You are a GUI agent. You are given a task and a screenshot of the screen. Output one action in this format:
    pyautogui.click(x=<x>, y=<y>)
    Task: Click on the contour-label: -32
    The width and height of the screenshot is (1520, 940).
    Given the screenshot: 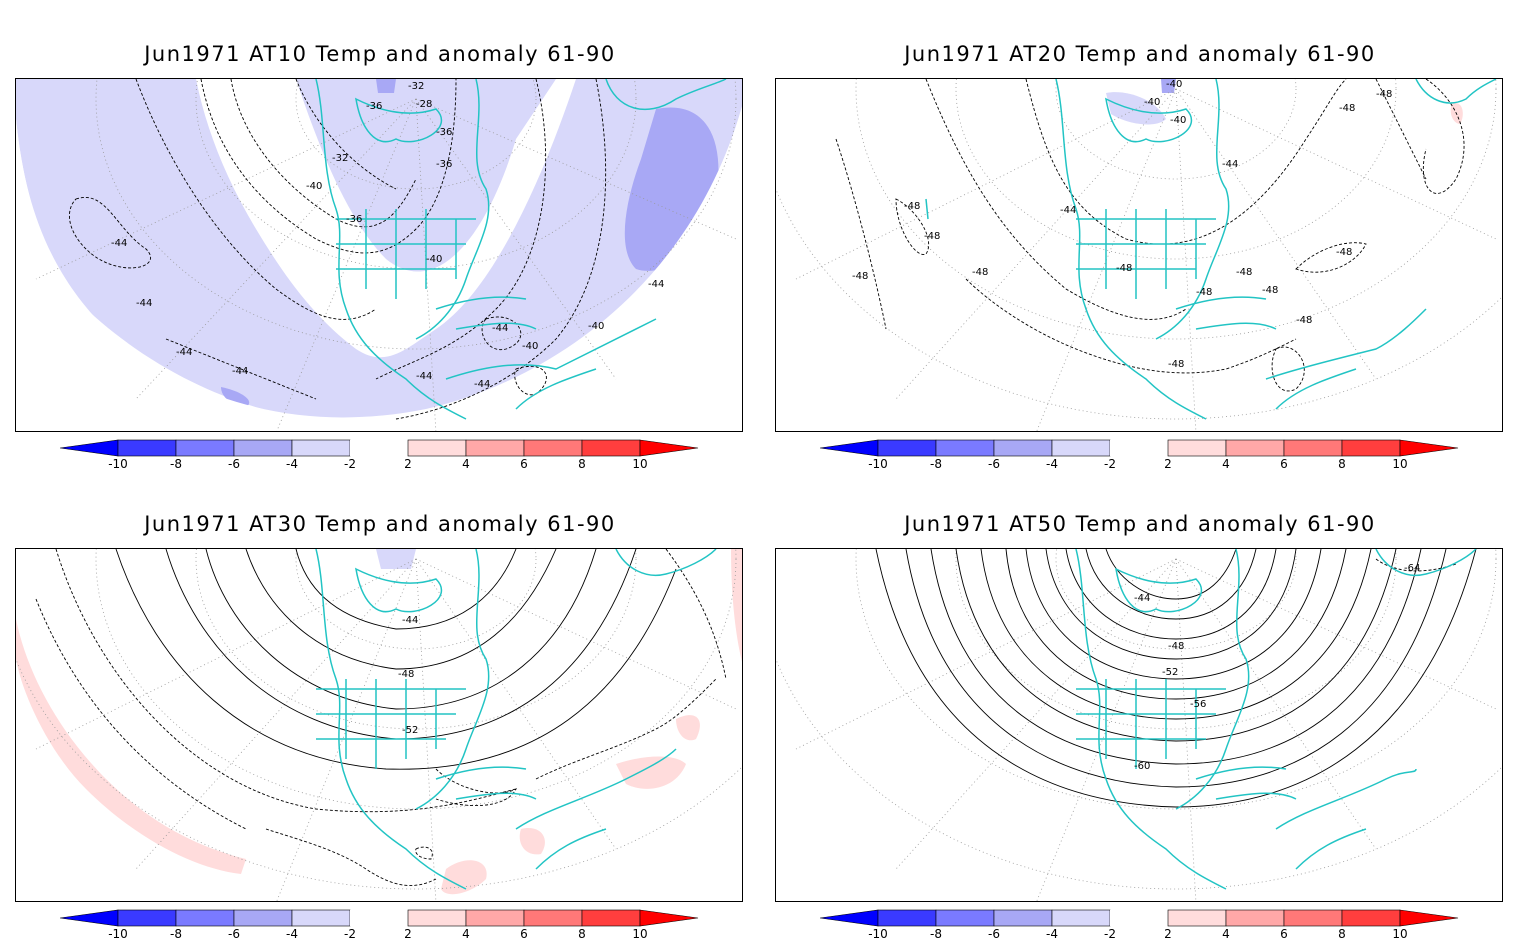 What is the action you would take?
    pyautogui.click(x=416, y=86)
    